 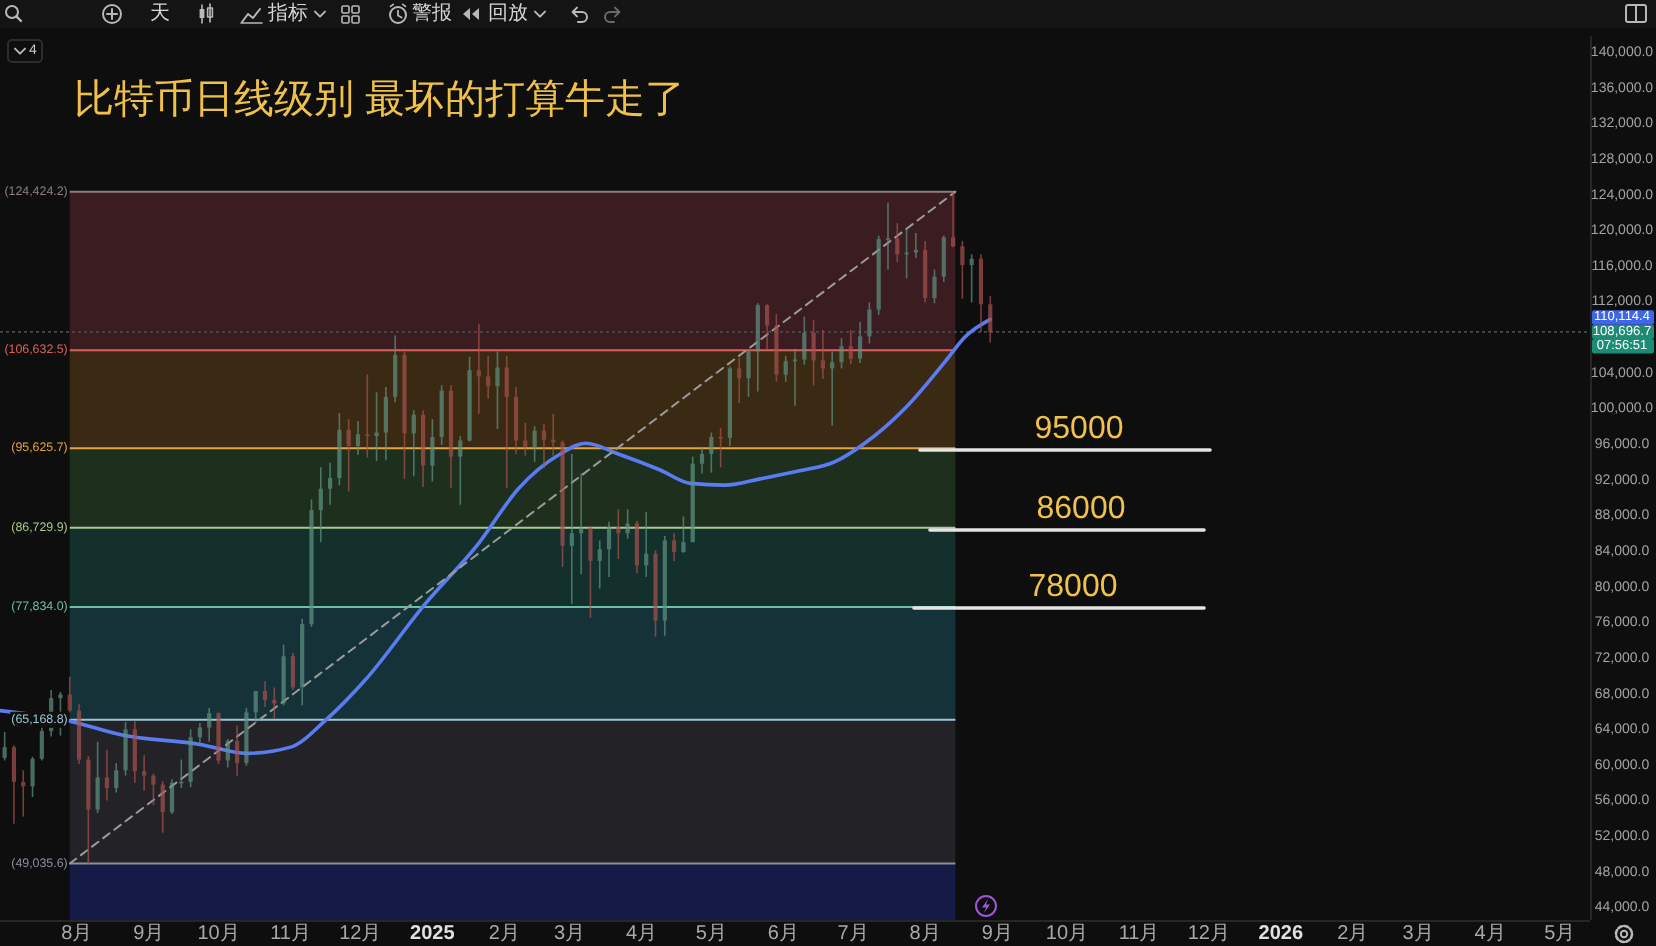 What do you see at coordinates (853, 934) in the screenshot?
I see `x-tick-label: 7月` at bounding box center [853, 934].